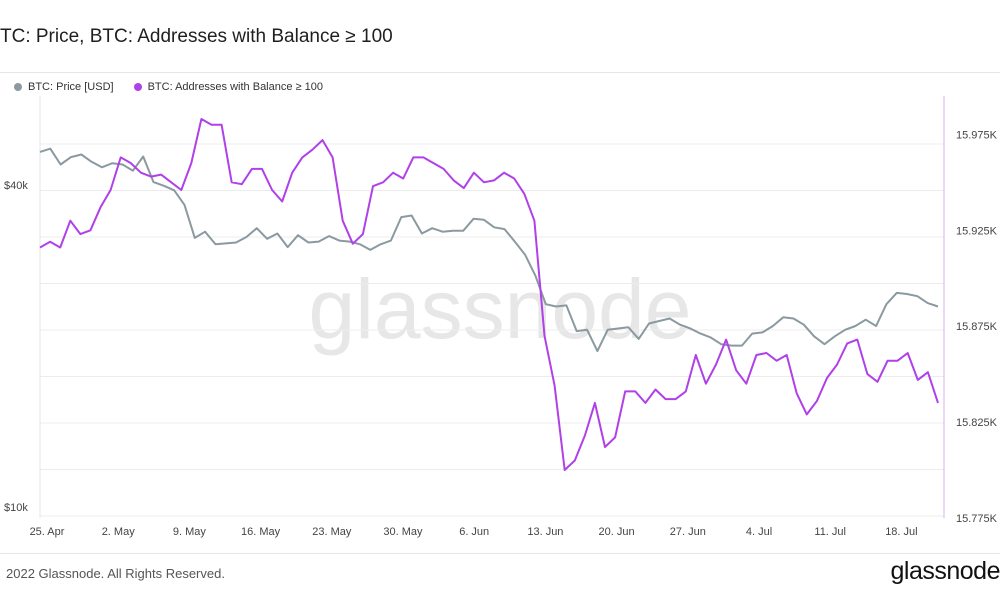  What do you see at coordinates (47, 532) in the screenshot?
I see `x-tick-label: 25. Apr` at bounding box center [47, 532].